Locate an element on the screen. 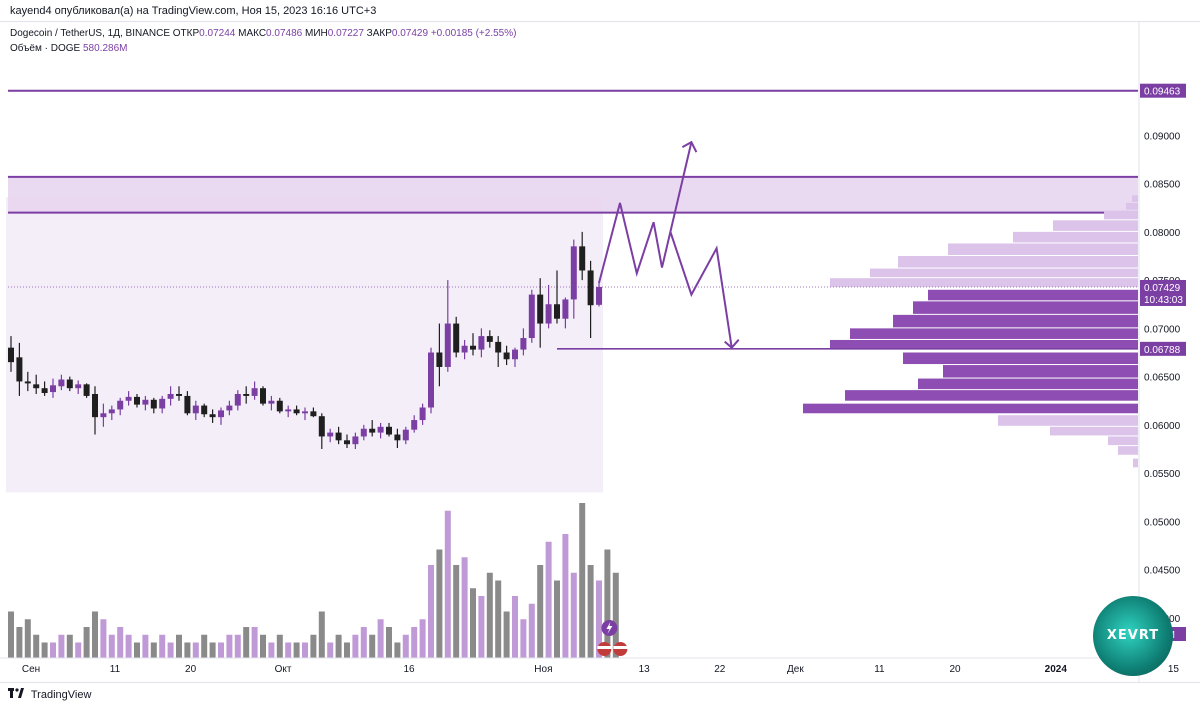 Image resolution: width=1200 pixels, height=707 pixels. time-tick-label: 22 is located at coordinates (720, 669).